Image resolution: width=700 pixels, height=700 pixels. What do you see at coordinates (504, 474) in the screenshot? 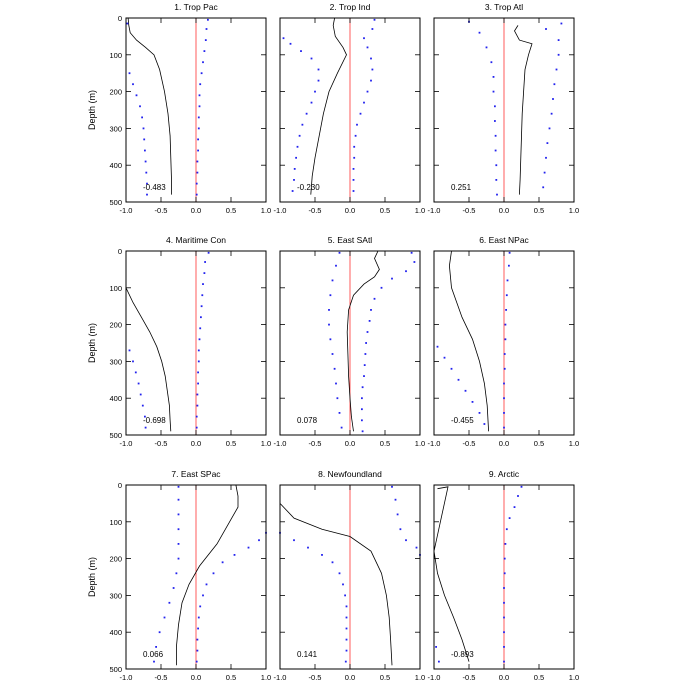
I see `panel-title: 9. Arctic` at bounding box center [504, 474].